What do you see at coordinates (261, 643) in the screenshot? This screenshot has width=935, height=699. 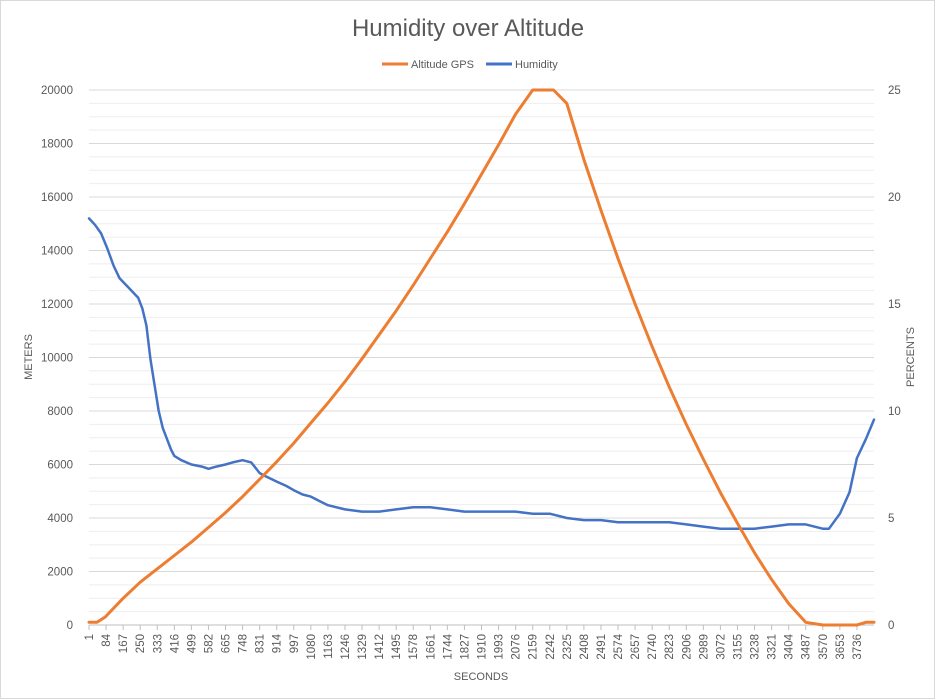 I see `x-tick-label: 831` at bounding box center [261, 643].